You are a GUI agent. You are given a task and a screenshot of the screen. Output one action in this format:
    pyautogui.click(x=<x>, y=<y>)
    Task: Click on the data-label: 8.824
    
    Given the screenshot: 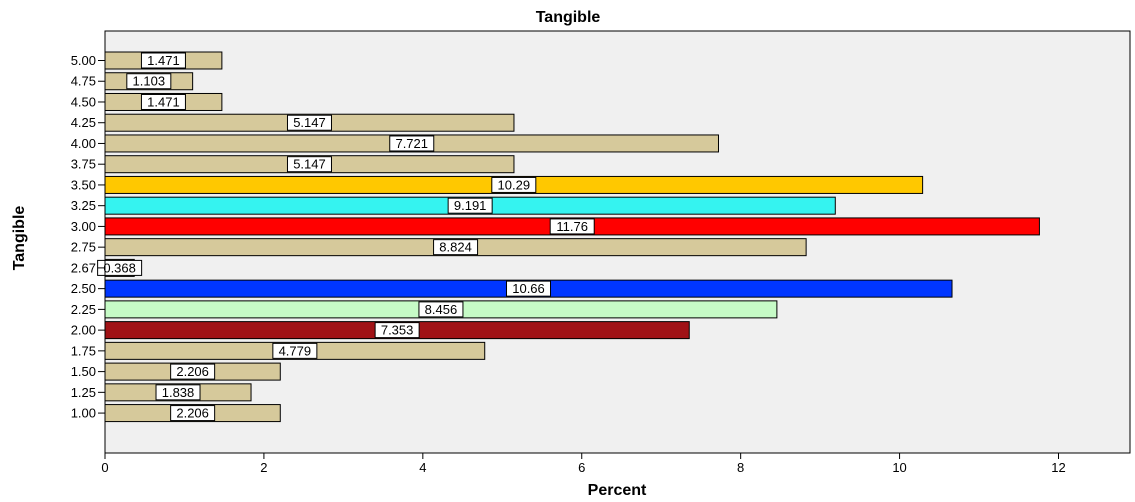 What is the action you would take?
    pyautogui.click(x=455, y=247)
    